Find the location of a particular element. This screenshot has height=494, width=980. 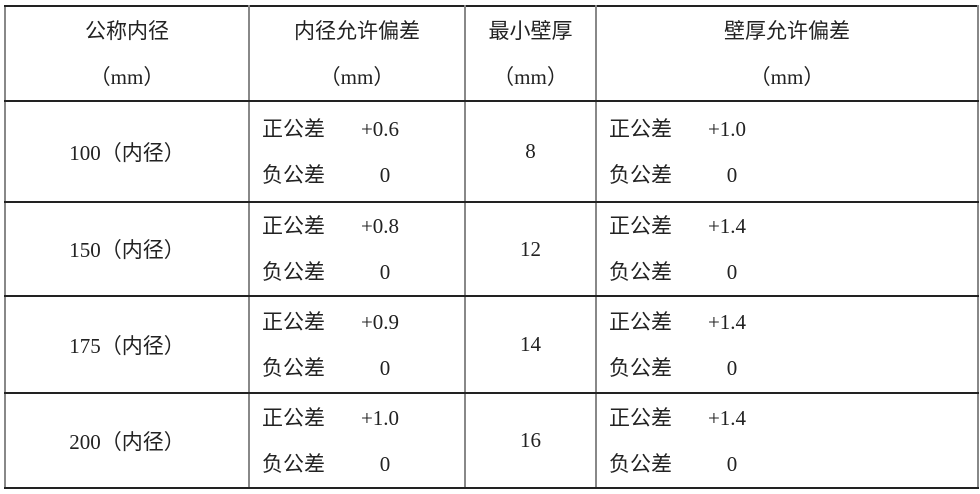

diameter-cell: 200（内径） is located at coordinates (127, 440).